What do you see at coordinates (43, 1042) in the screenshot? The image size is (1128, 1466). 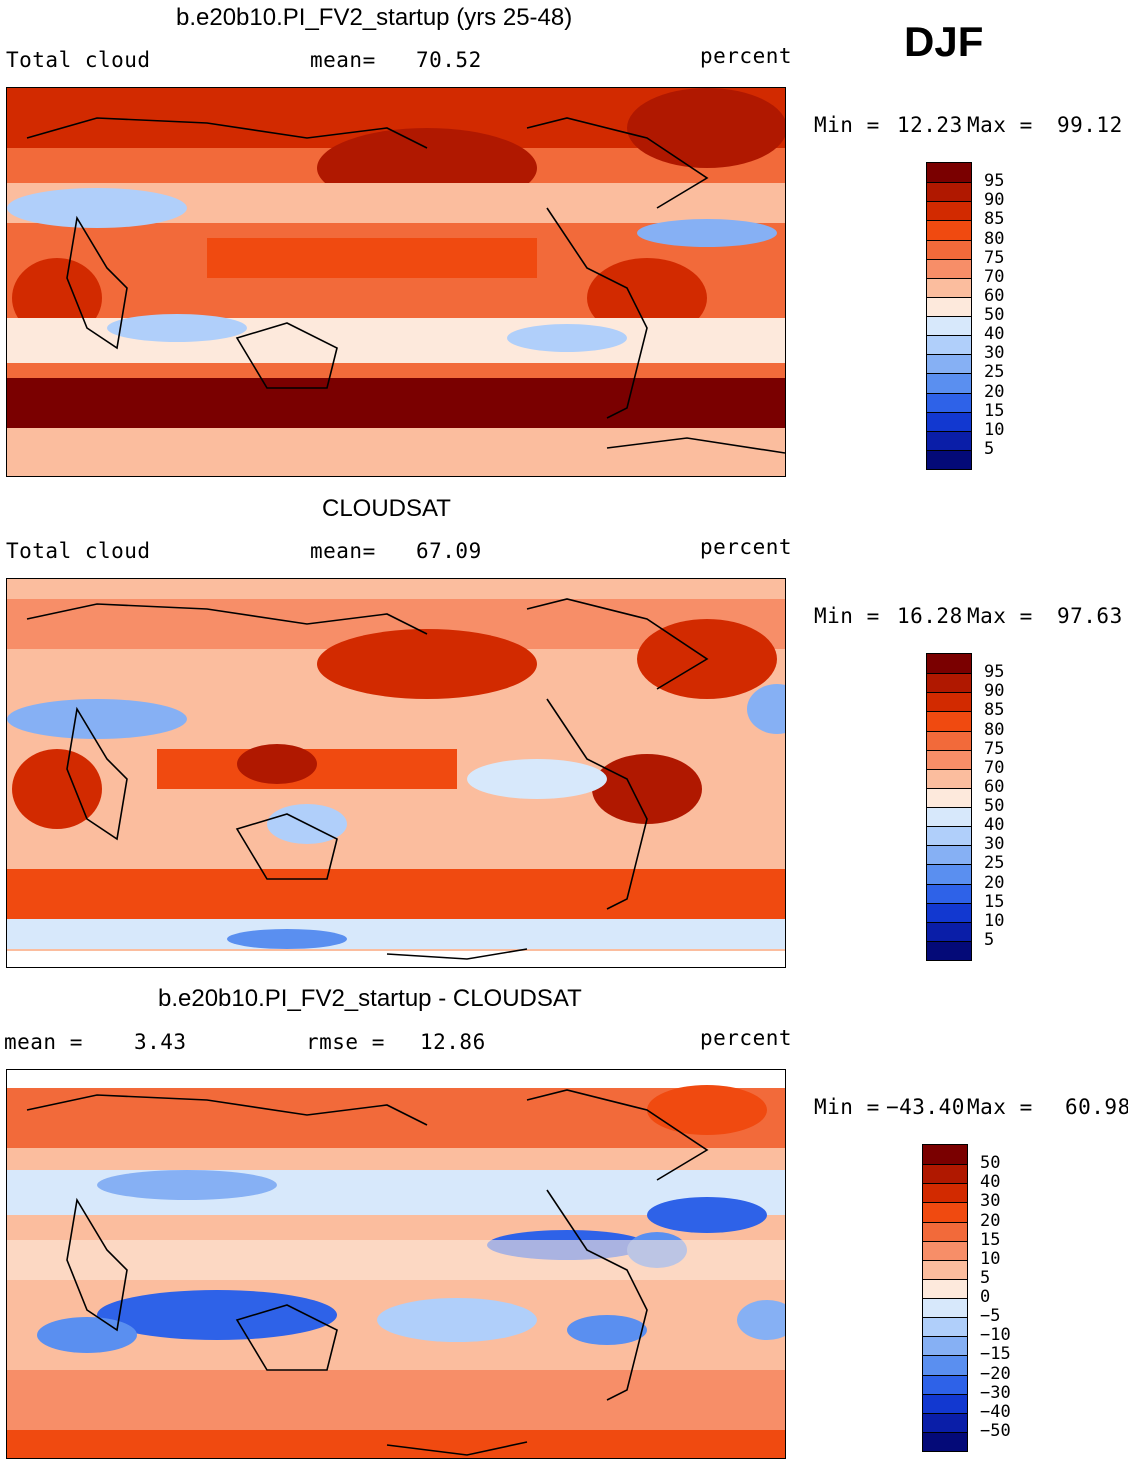 I see `panel-3-mean-label: mean =` at bounding box center [43, 1042].